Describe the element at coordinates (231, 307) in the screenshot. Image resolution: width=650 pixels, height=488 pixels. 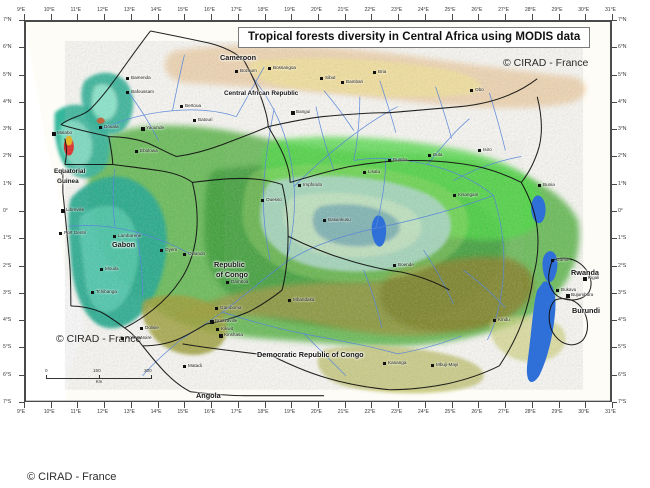
I see `city-label: Gamboma` at that location.